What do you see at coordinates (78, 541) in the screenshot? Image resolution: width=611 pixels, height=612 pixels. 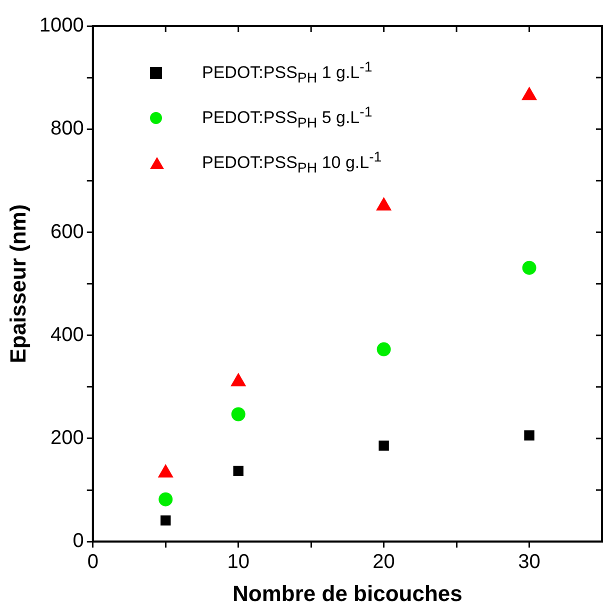 I see `y-tick-label: 0` at bounding box center [78, 541].